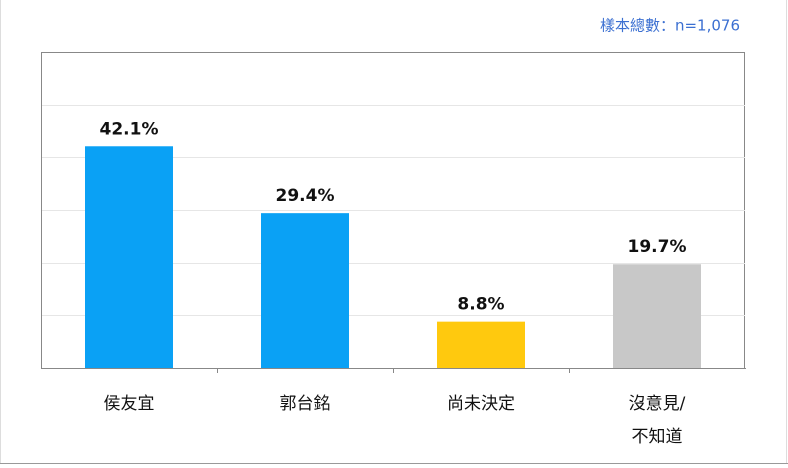  Describe the element at coordinates (670, 26) in the screenshot. I see `sample-note: 樣本總數：n=1,076` at that location.